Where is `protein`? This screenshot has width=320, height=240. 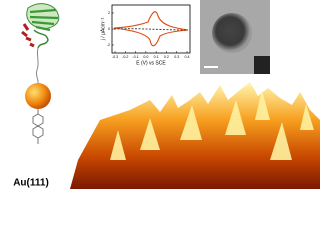
protein is located at coordinates (40, 26).